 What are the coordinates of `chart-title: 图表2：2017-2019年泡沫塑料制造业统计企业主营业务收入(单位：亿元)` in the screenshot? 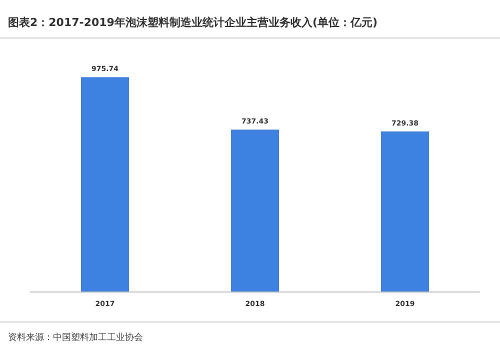 It's located at (193, 22).